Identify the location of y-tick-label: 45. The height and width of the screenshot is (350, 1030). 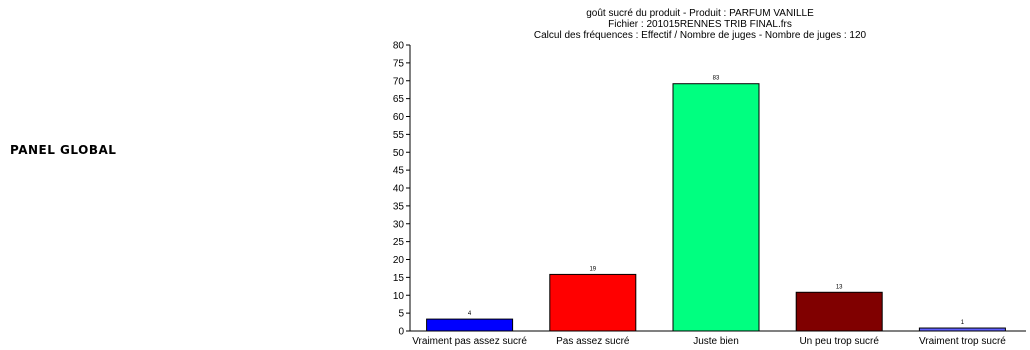
(399, 171).